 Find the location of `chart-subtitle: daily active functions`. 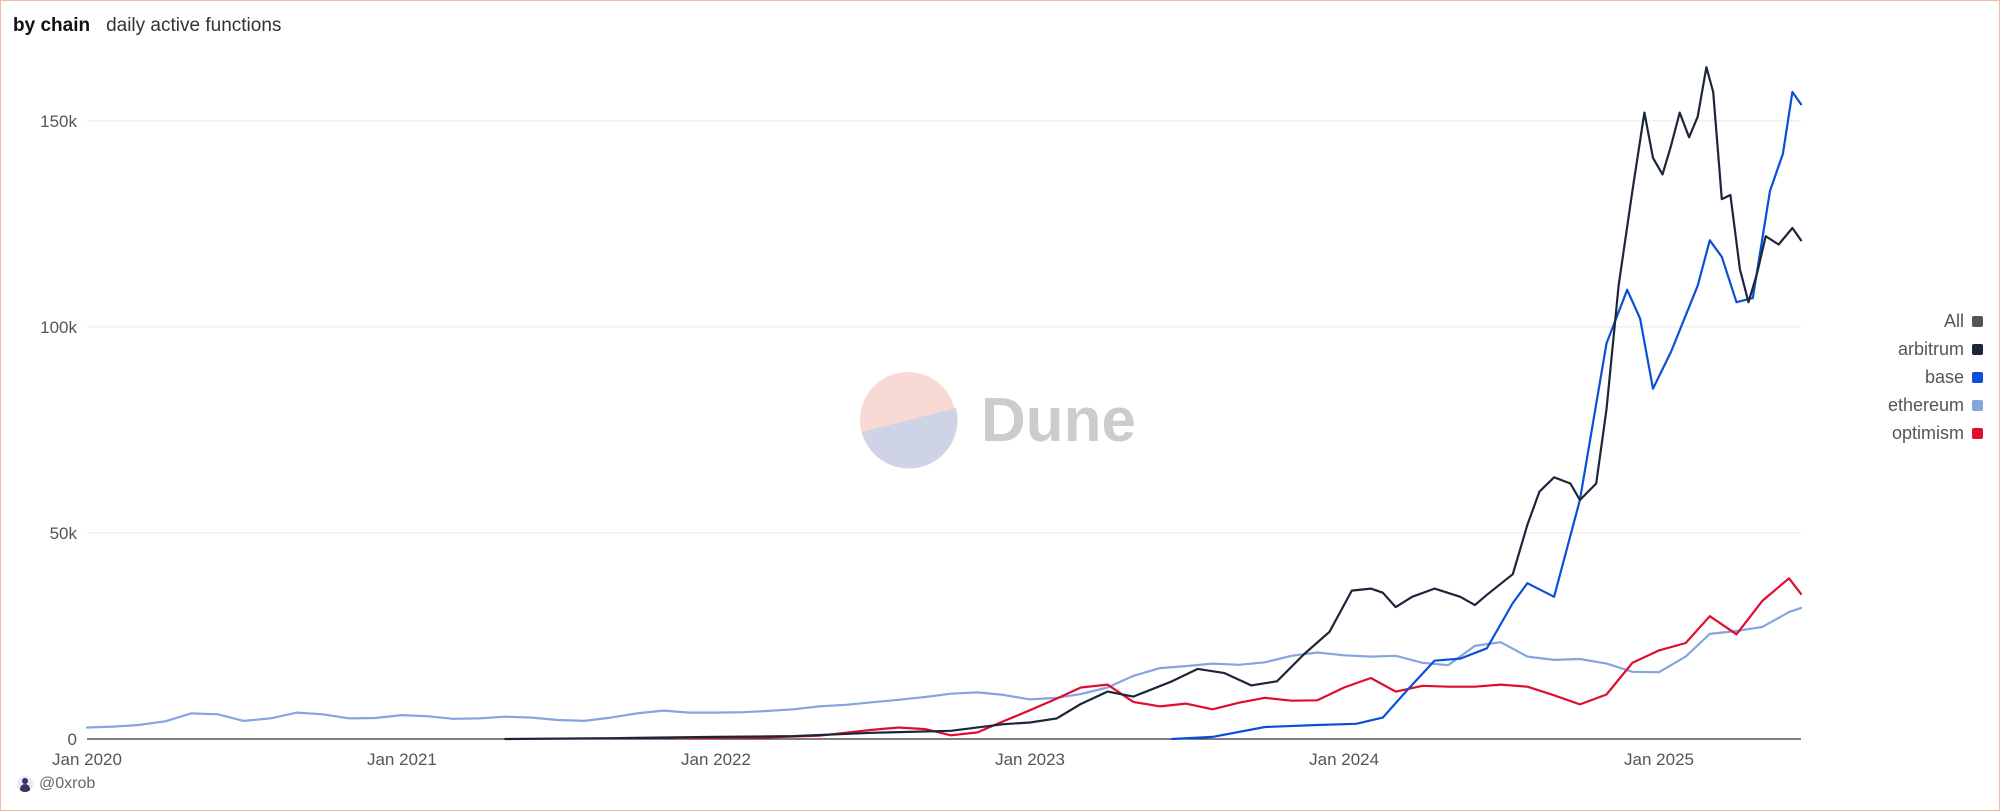

chart-subtitle: daily active functions is located at coordinates (194, 25).